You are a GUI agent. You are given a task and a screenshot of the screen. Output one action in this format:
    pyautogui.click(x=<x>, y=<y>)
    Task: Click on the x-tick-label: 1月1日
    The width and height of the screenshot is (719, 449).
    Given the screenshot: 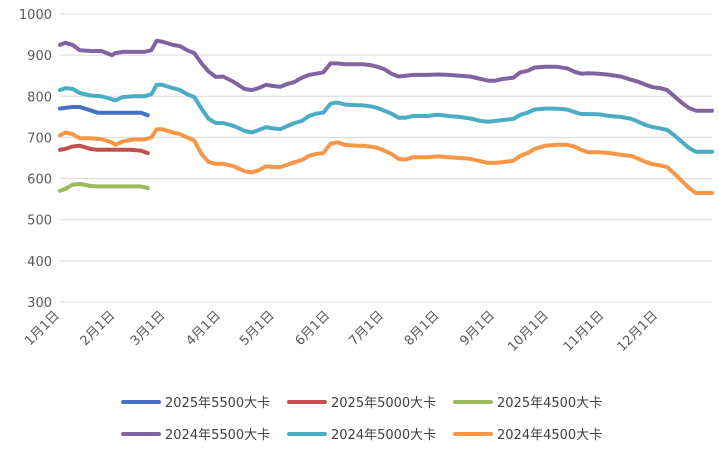 What is the action you would take?
    pyautogui.click(x=42, y=328)
    